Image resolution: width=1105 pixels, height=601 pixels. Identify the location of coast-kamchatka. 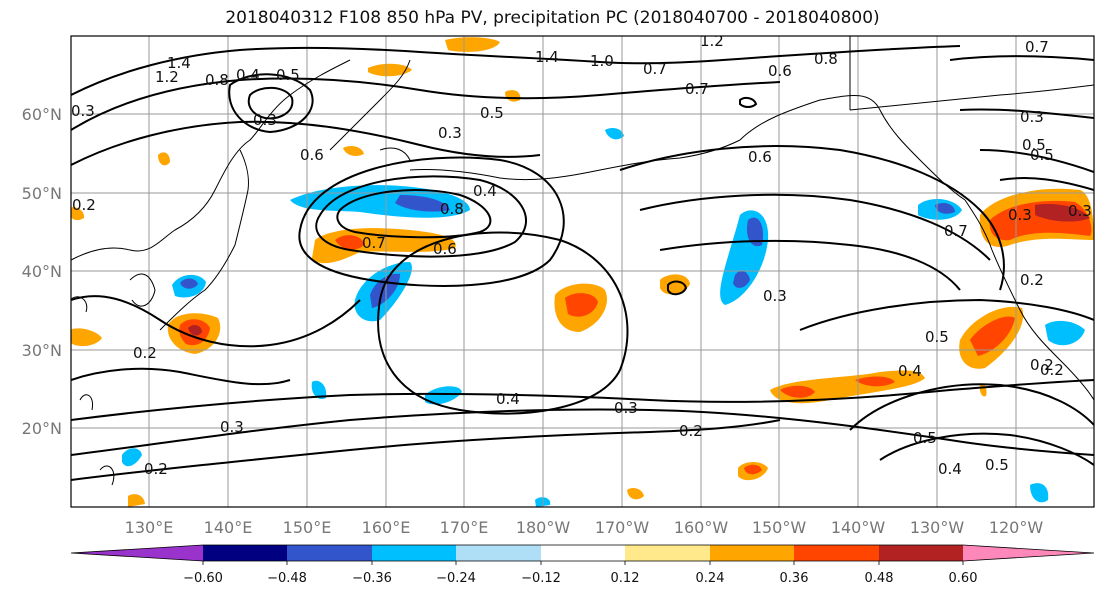
(370, 110).